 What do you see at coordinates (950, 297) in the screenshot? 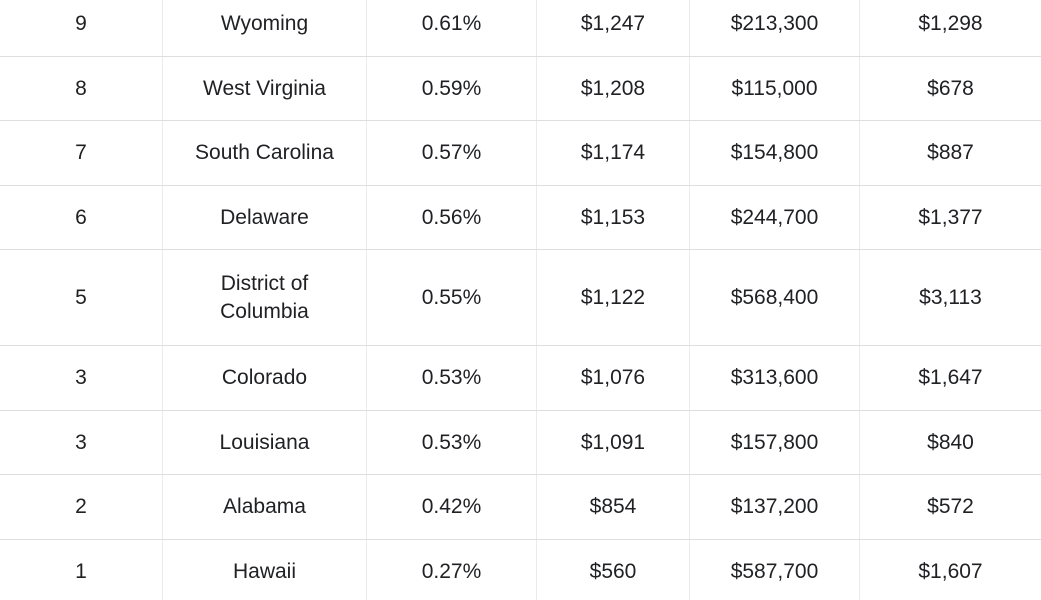
I see `dollar-value-cell-3: $3,113` at bounding box center [950, 297].